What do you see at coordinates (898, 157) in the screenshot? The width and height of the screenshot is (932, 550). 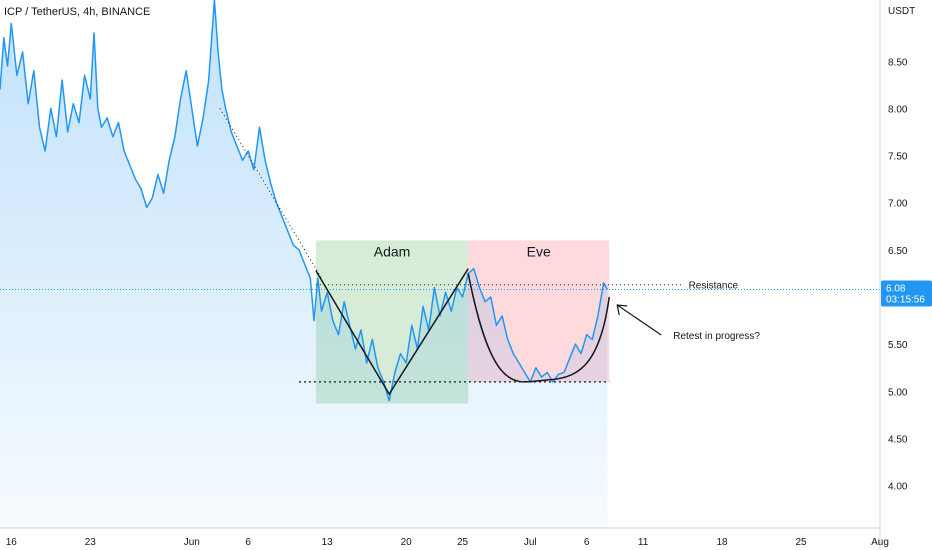 I see `y-tick-label: 7.50` at bounding box center [898, 157].